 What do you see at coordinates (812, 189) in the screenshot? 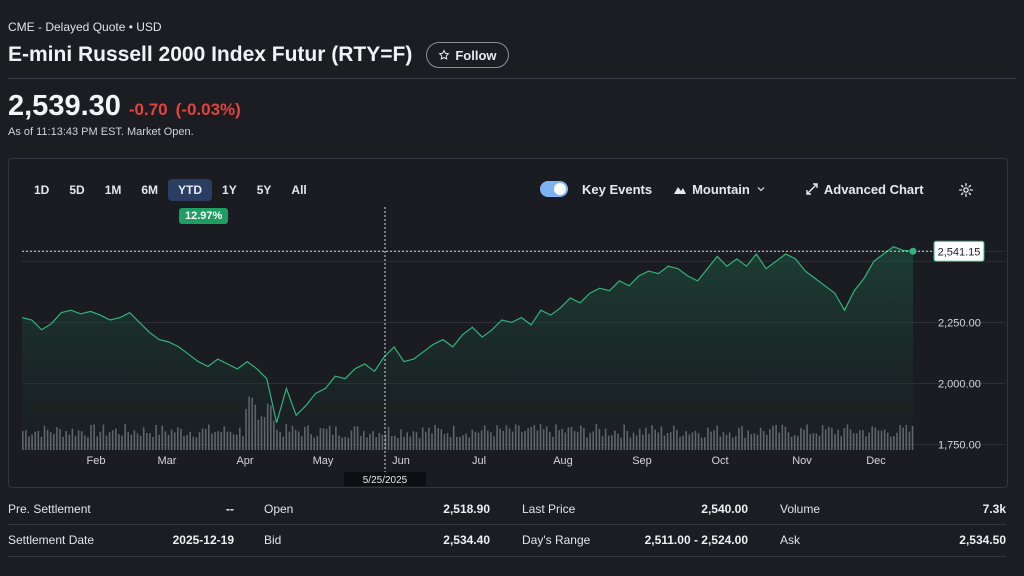
I see `expand-icon` at bounding box center [812, 189].